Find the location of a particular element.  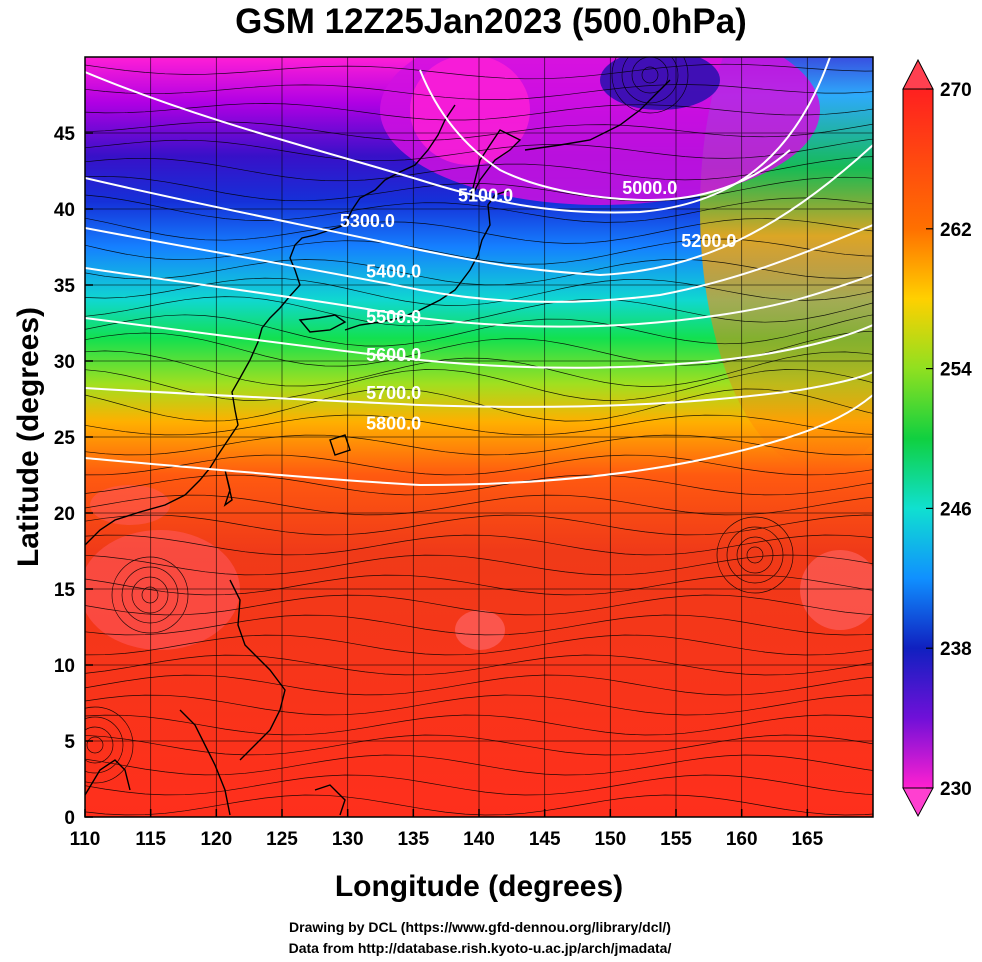

chart-title: GSM 12Z25Jan2023 (500.0hPa) is located at coordinates (491, 21).